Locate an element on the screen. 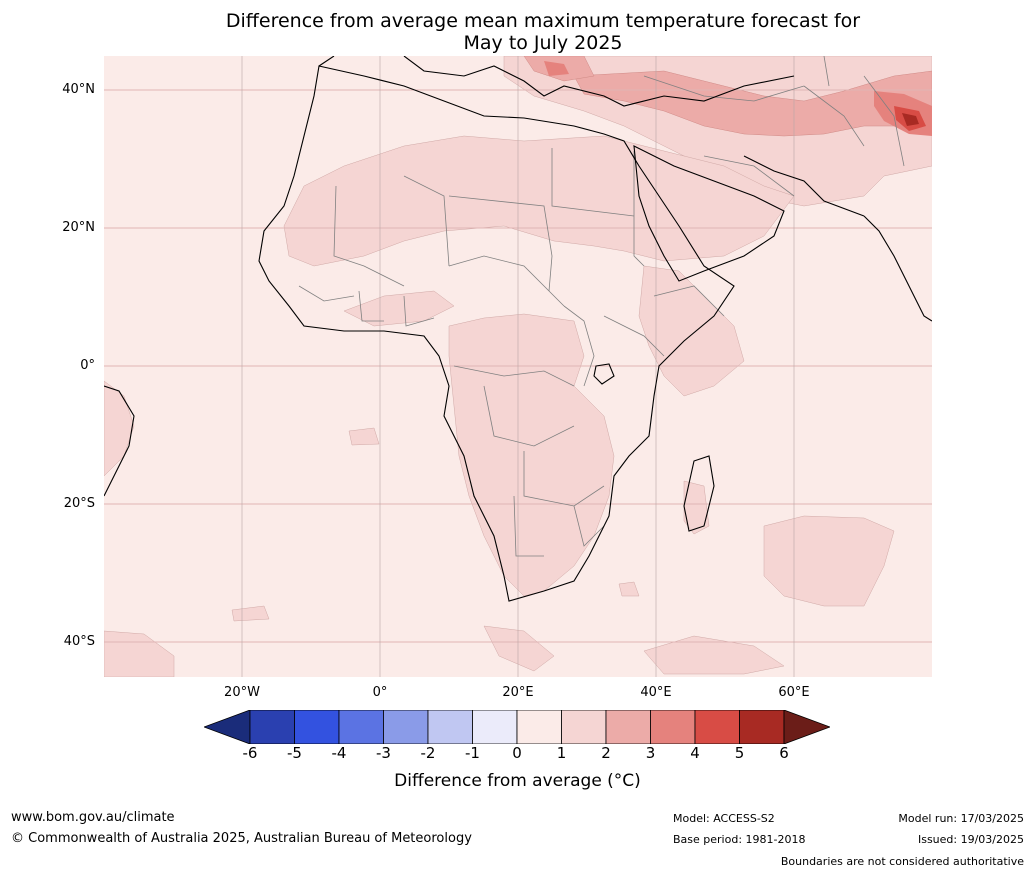 The width and height of the screenshot is (1035, 873). colorbar-tick-label: 0 is located at coordinates (517, 753).